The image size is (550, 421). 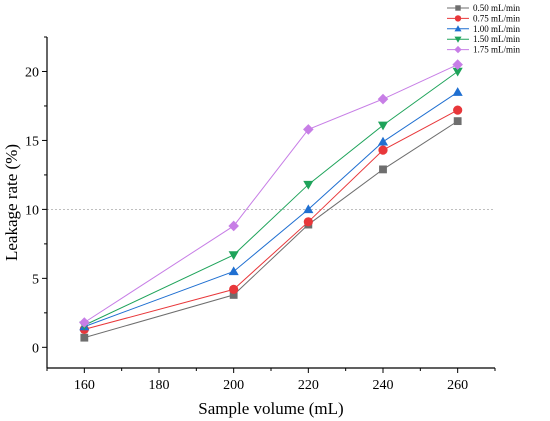 I want to click on x-tick-label: 200, so click(x=233, y=385).